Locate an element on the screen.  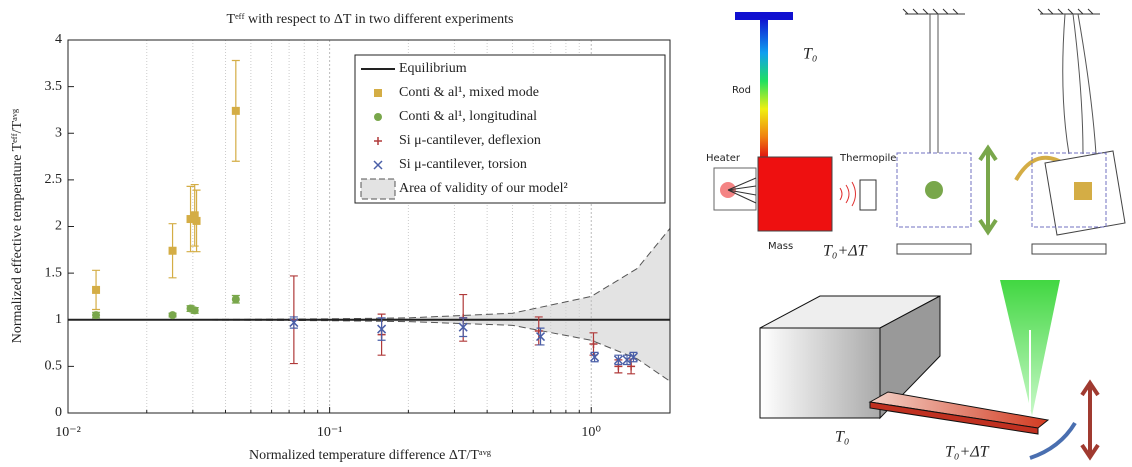
legend-label: Equilibrium is located at coordinates (433, 68).